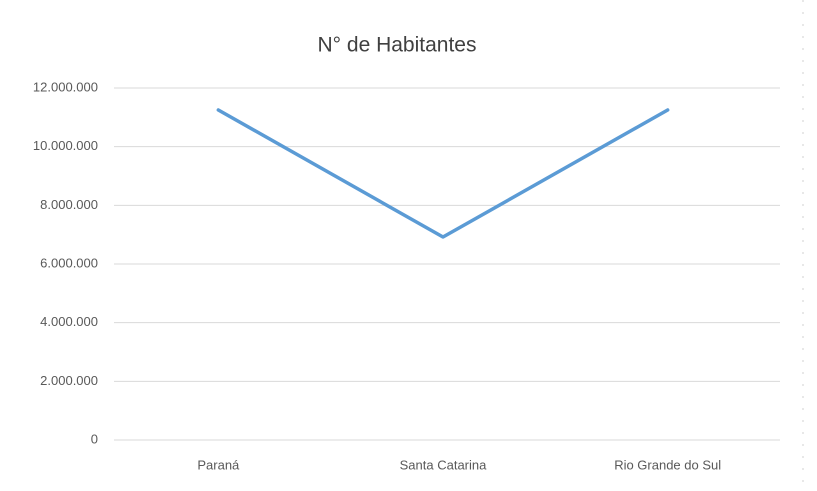 This screenshot has width=817, height=491. Describe the element at coordinates (443, 464) in the screenshot. I see `x-tick-label: Santa Catarina` at that location.